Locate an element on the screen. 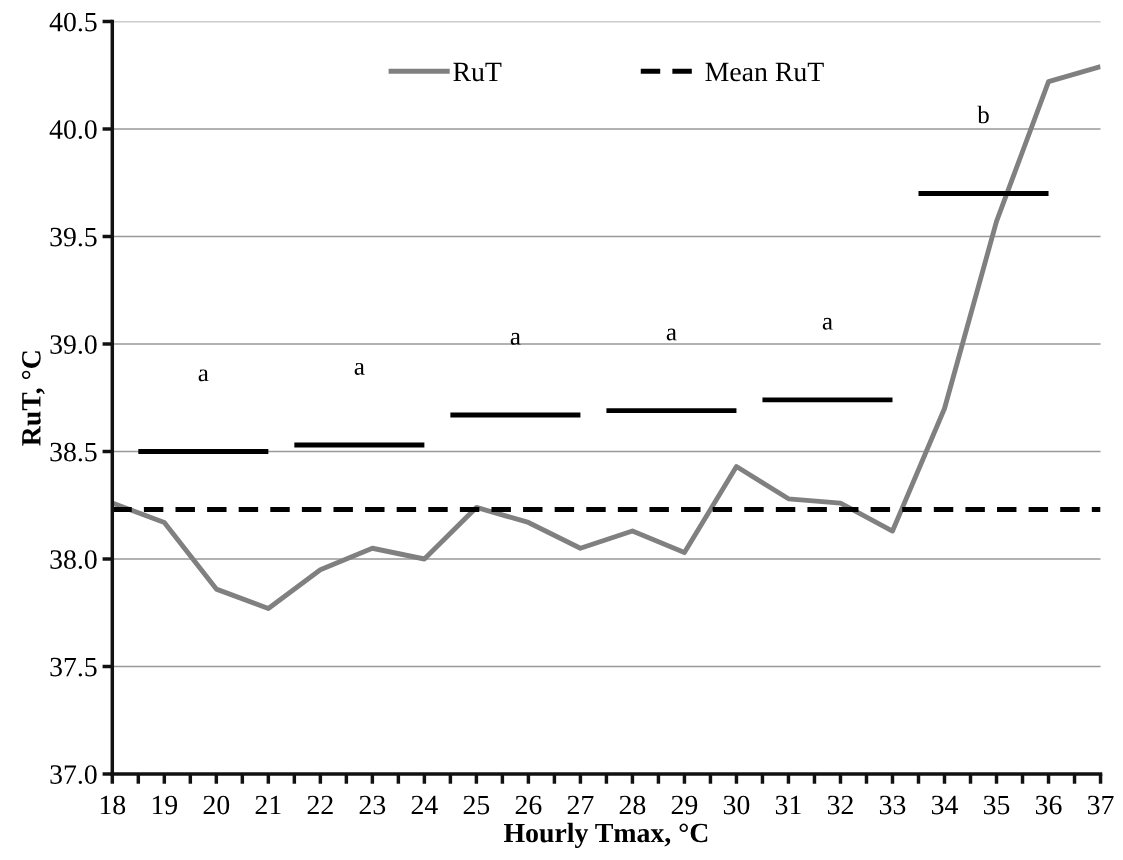 The width and height of the screenshot is (1123, 860). x-tick-label: 24 is located at coordinates (424, 805).